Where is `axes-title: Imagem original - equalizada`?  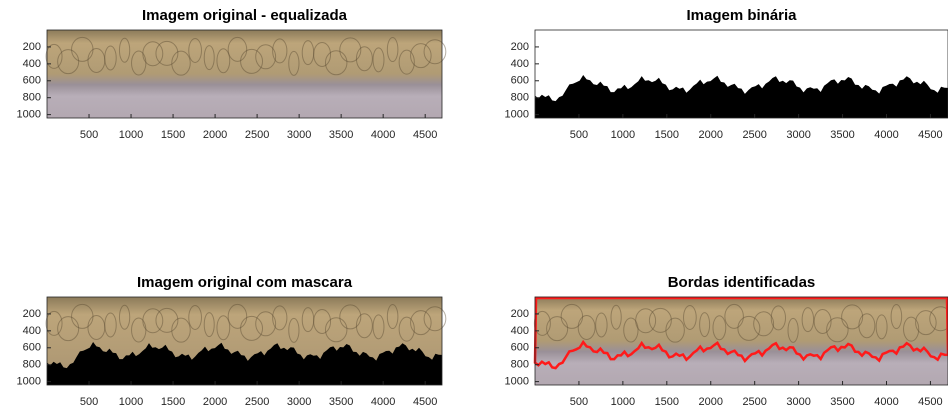
axes-title: Imagem original - equalizada is located at coordinates (245, 15).